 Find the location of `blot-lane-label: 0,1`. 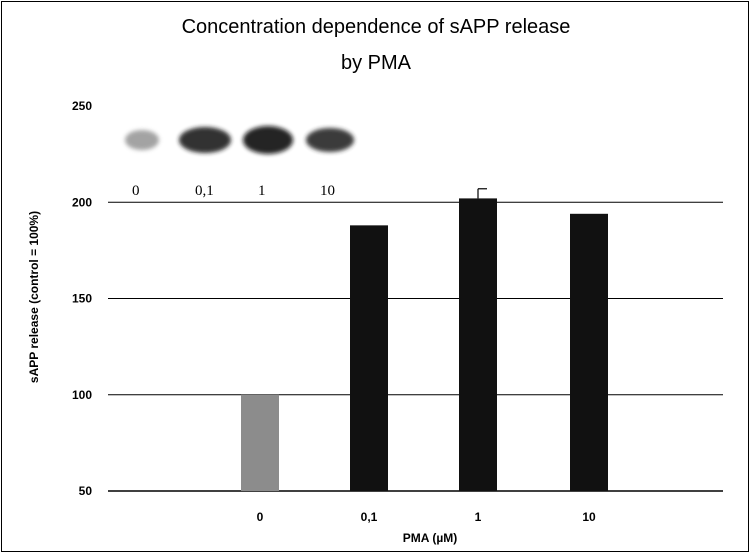

blot-lane-label: 0,1 is located at coordinates (204, 191).